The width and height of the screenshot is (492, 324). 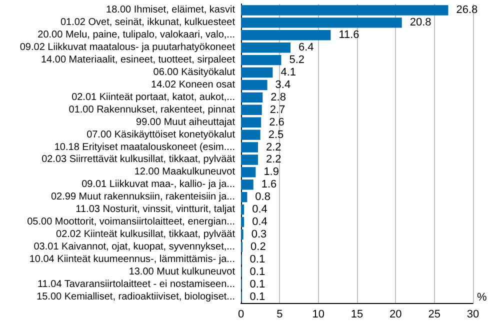 What do you see at coordinates (148, 22) in the screenshot?
I see `y-tick-label: 01.02 Ovet, seinät, ikkunat, kulkuesteet` at bounding box center [148, 22].